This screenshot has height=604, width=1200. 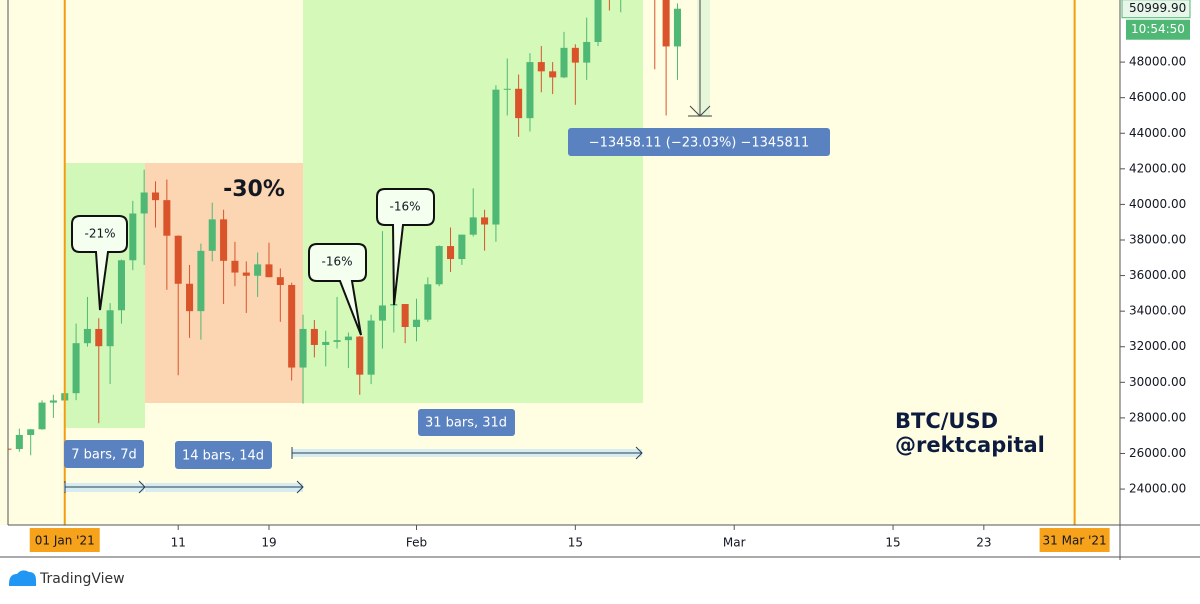 I want to click on y-tick-label: 24000.00, so click(x=1157, y=489).